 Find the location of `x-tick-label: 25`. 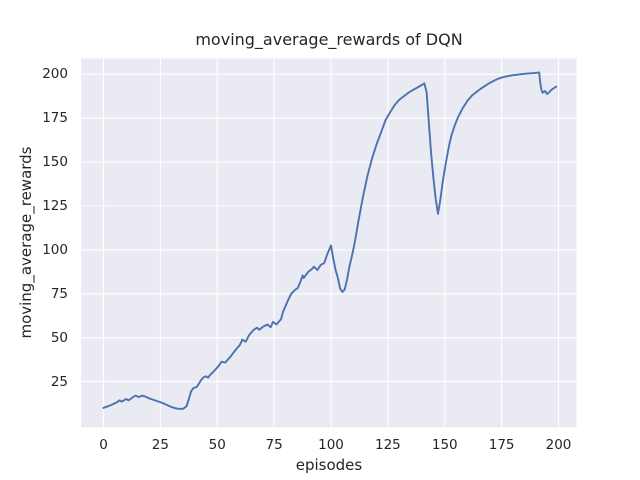

x-tick-label: 25 is located at coordinates (160, 445).